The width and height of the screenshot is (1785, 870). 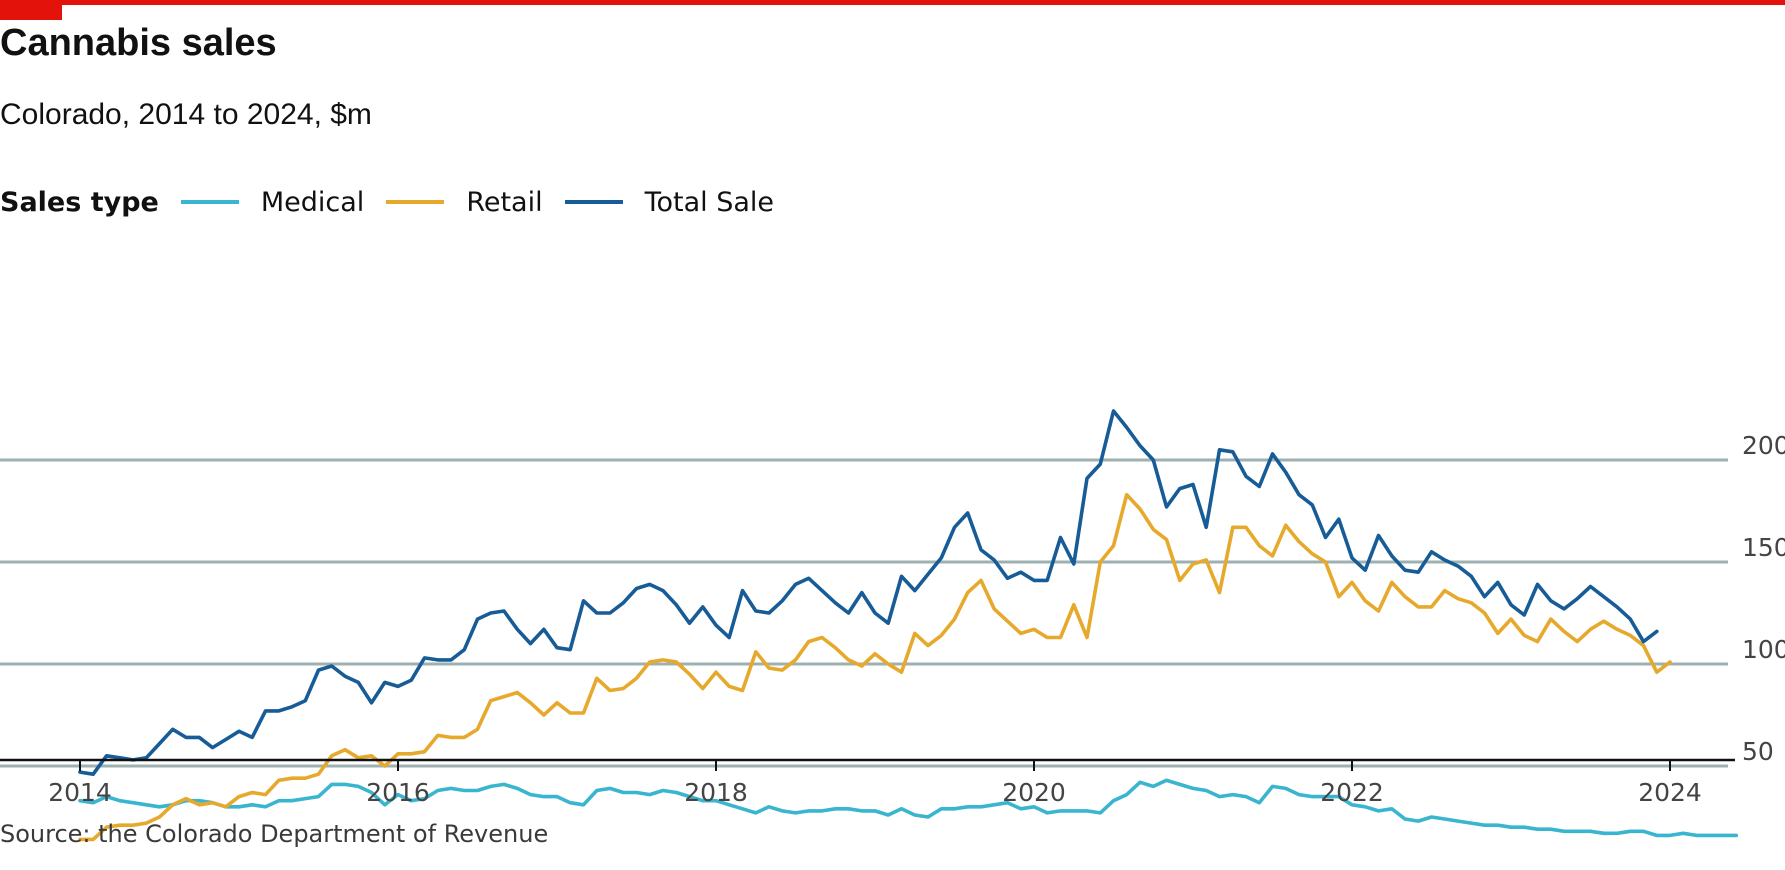 I want to click on legend-swatch-total-sale, so click(x=593, y=202).